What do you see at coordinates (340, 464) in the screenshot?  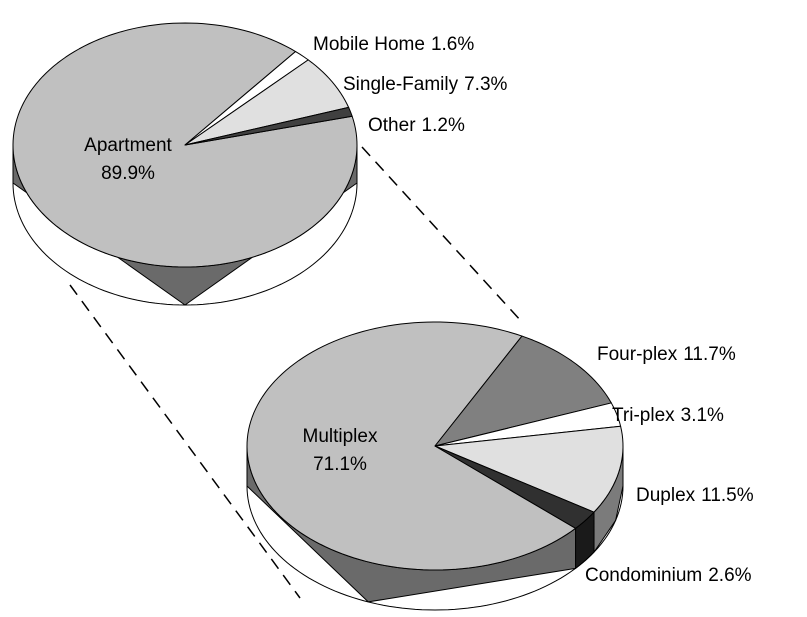 I see `slice-value-label: 71.1%` at bounding box center [340, 464].